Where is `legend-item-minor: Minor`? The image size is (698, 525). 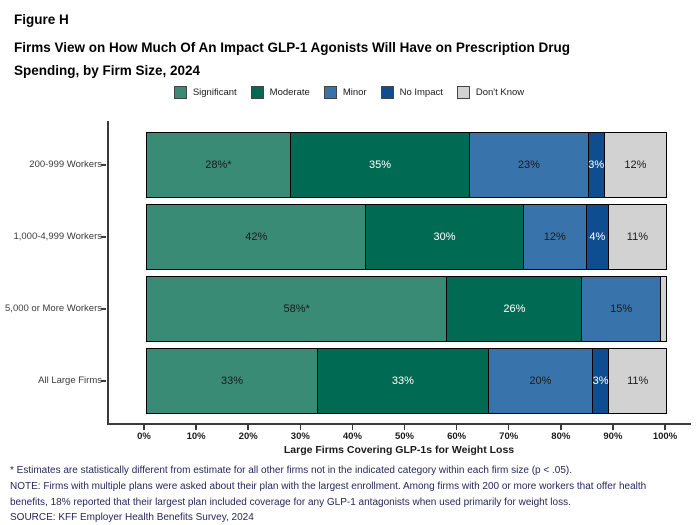
legend-item-minor: Minor is located at coordinates (345, 92).